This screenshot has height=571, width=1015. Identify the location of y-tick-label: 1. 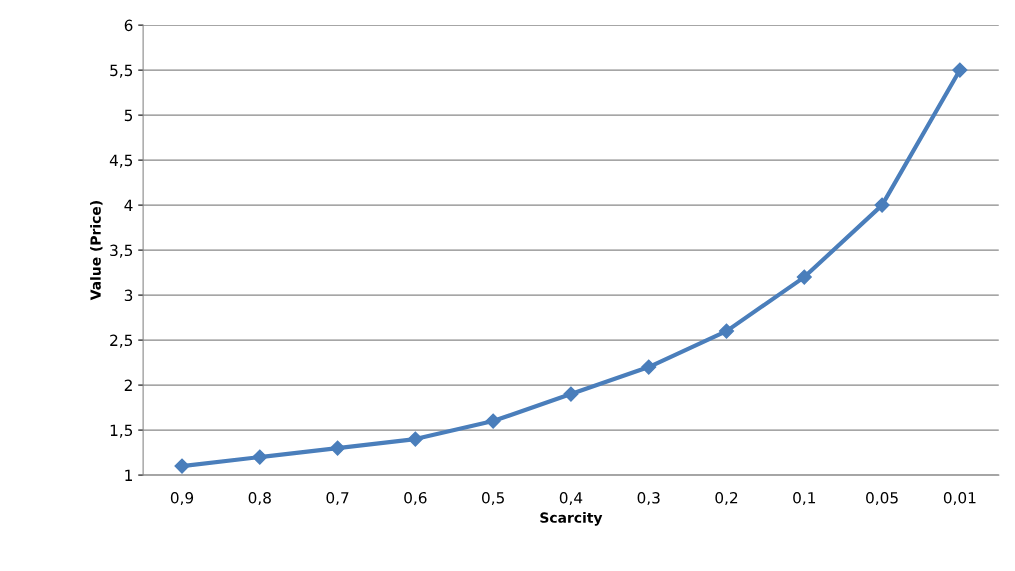
(128, 475).